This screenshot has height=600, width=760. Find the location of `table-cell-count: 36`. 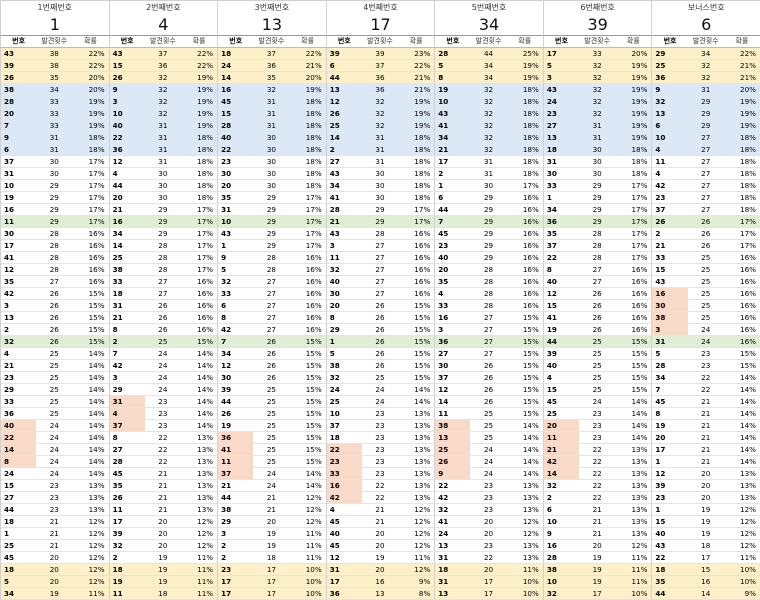

table-cell-count: 36 is located at coordinates (380, 90).